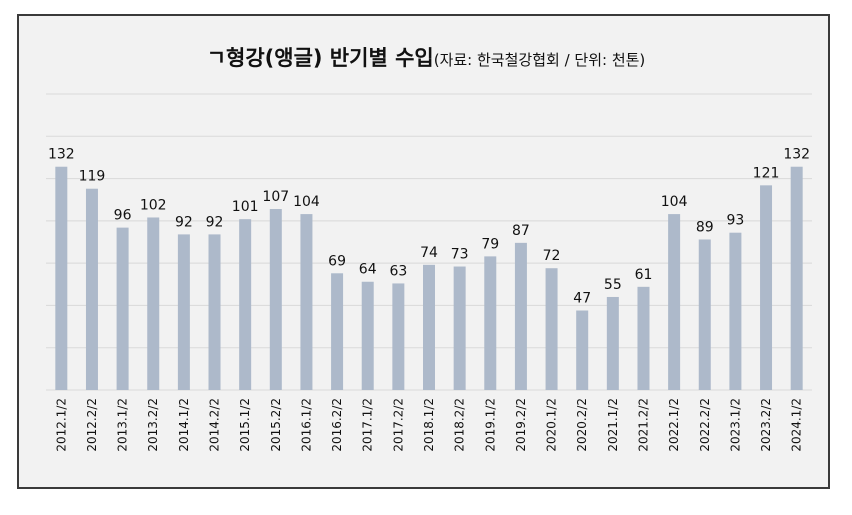  What do you see at coordinates (612, 343) in the screenshot?
I see `bar-2021.1/2` at bounding box center [612, 343].